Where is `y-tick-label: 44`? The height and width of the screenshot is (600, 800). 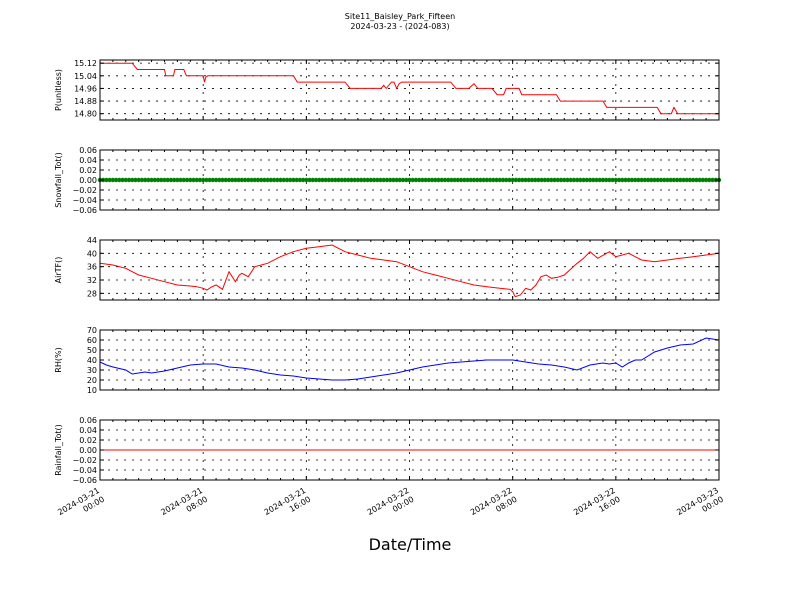 y-tick-label: 44 is located at coordinates (92, 240).